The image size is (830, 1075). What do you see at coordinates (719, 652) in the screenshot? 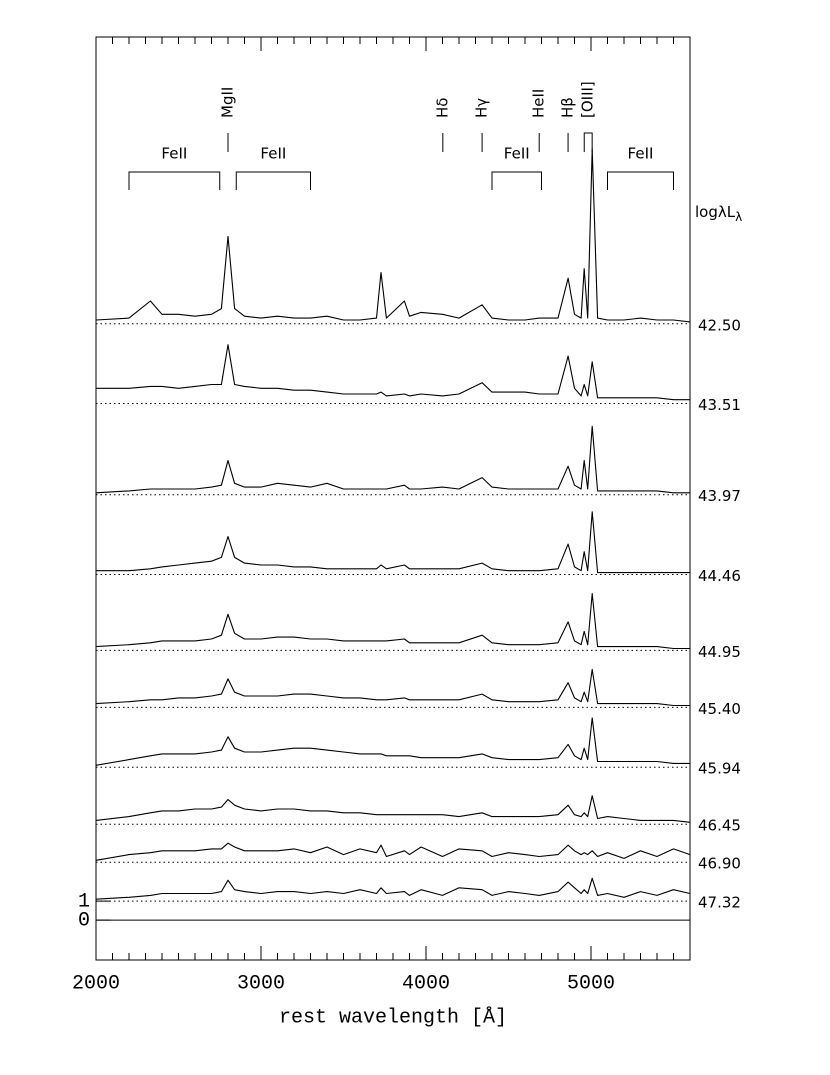
I see `spectrum-label: 44.95` at bounding box center [719, 652].